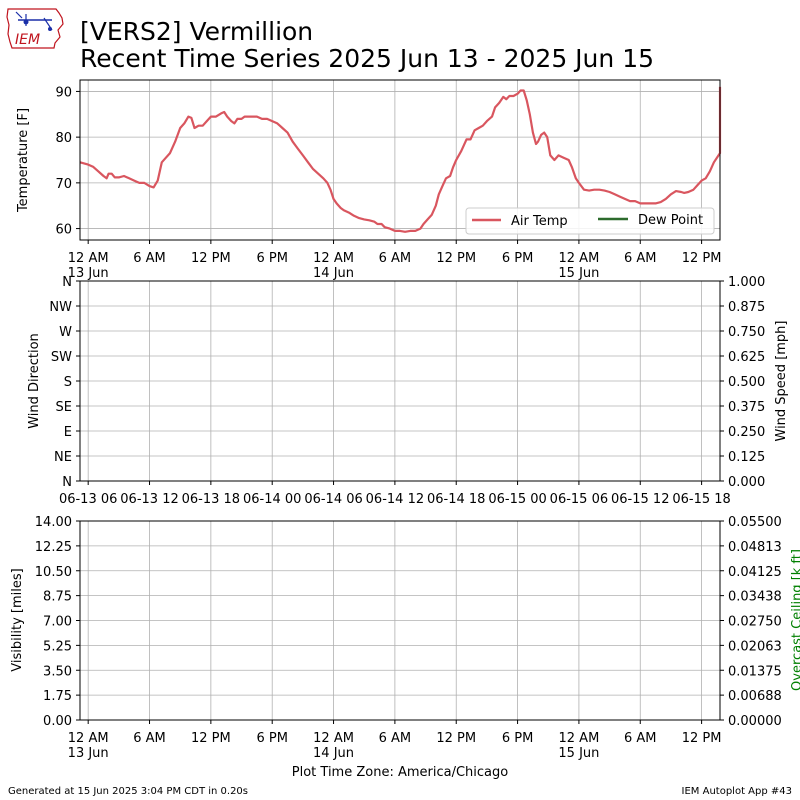  I want to click on wind-y2-tick-label: 0.375, so click(746, 407).